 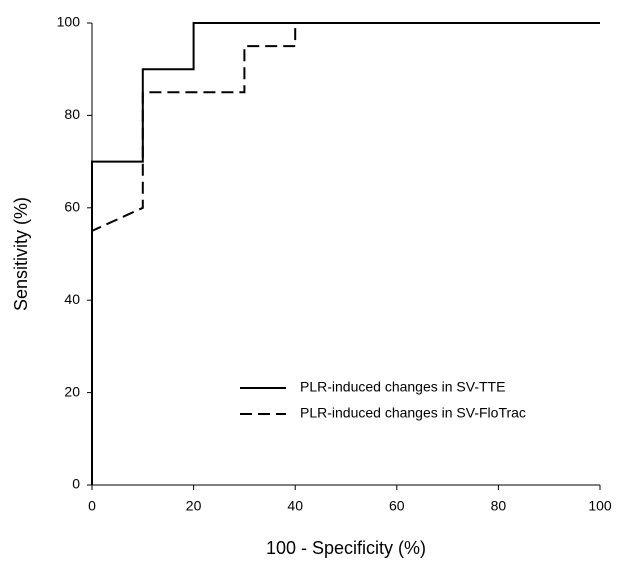 I want to click on x-tick-label: 100, so click(x=600, y=506).